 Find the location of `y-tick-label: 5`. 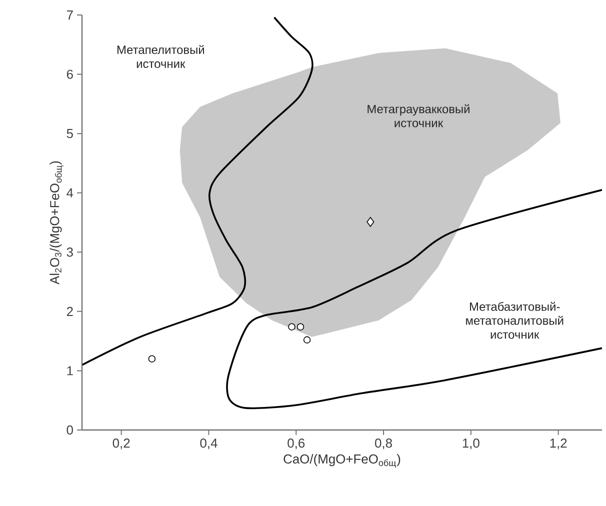

y-tick-label: 5 is located at coordinates (69, 133).